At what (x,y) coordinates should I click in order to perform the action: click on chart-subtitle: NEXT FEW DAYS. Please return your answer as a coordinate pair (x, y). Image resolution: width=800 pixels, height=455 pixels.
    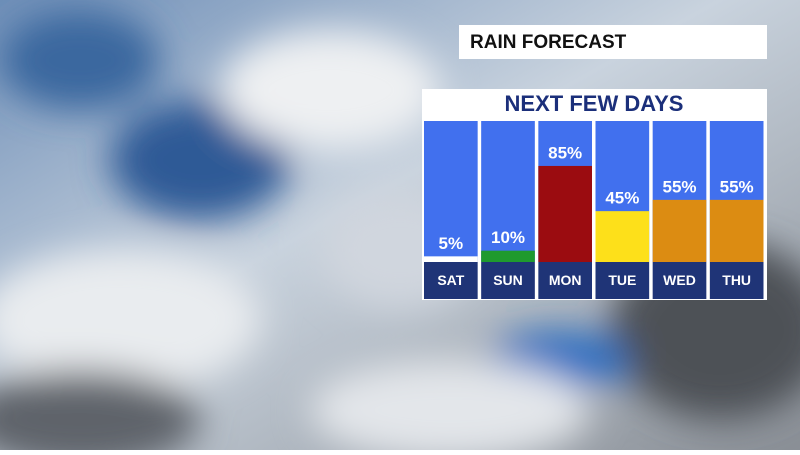
    Looking at the image, I should click on (594, 103).